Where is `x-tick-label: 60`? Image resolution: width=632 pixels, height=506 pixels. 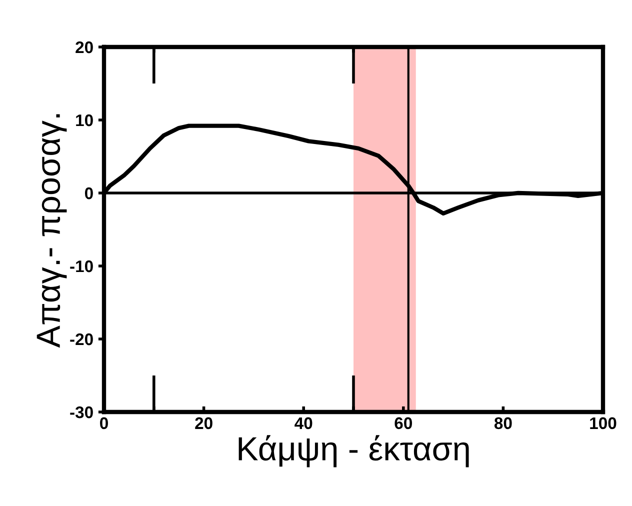
x-tick-label: 60 is located at coordinates (403, 423).